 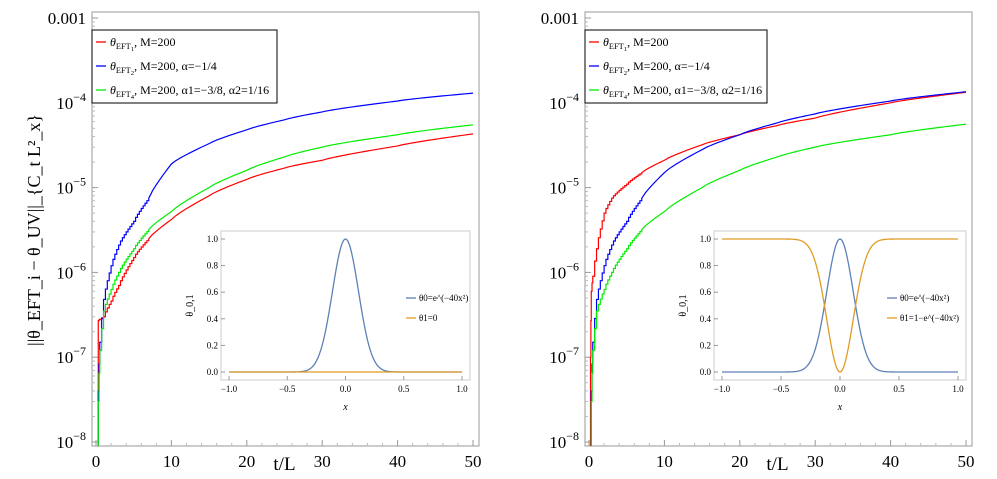 What do you see at coordinates (34, 230) in the screenshot?
I see `y-axis-label: ||θ_EFT_i − θ_UV||_{C_t L²_x}` at bounding box center [34, 230].